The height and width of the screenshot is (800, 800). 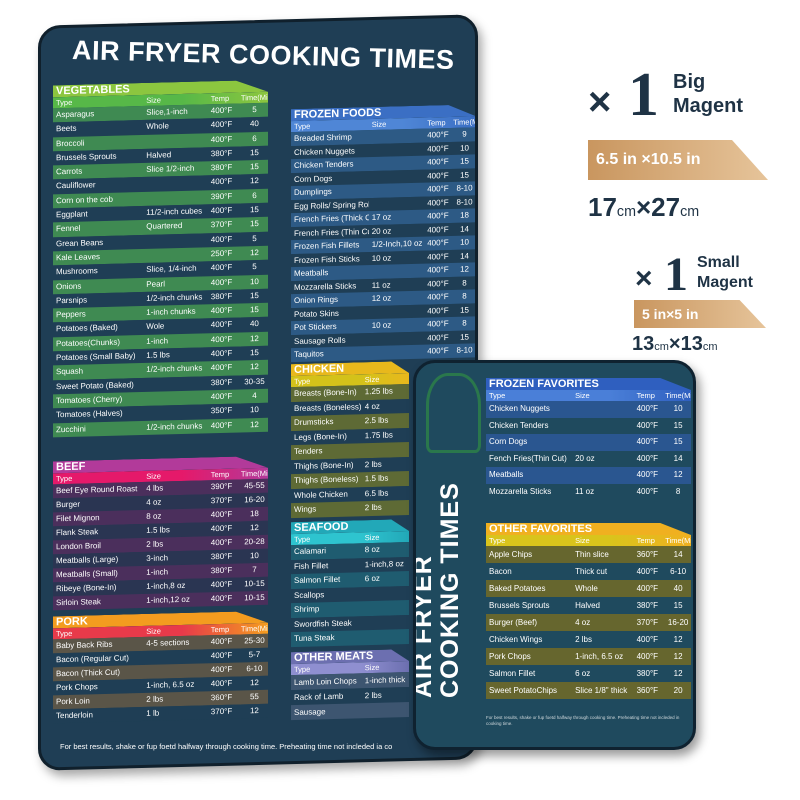 What do you see at coordinates (588, 529) in the screenshot?
I see `section-header: OTHER FAVORITES` at bounding box center [588, 529].